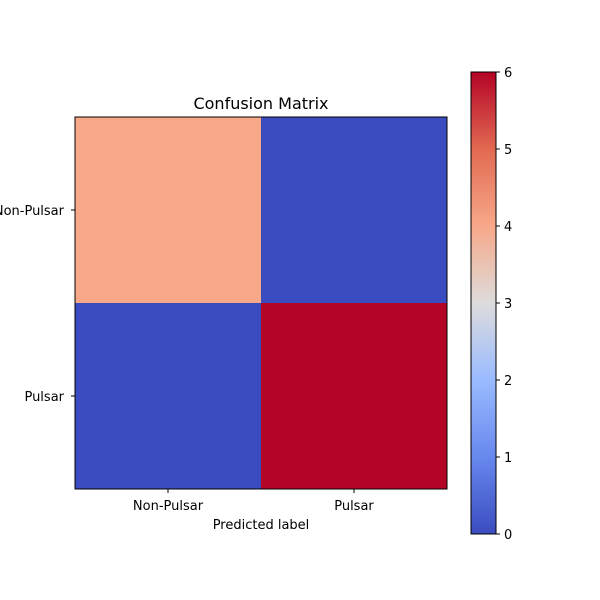 The height and width of the screenshot is (600, 600). I want to click on colorbar-tick-label: 6, so click(508, 73).